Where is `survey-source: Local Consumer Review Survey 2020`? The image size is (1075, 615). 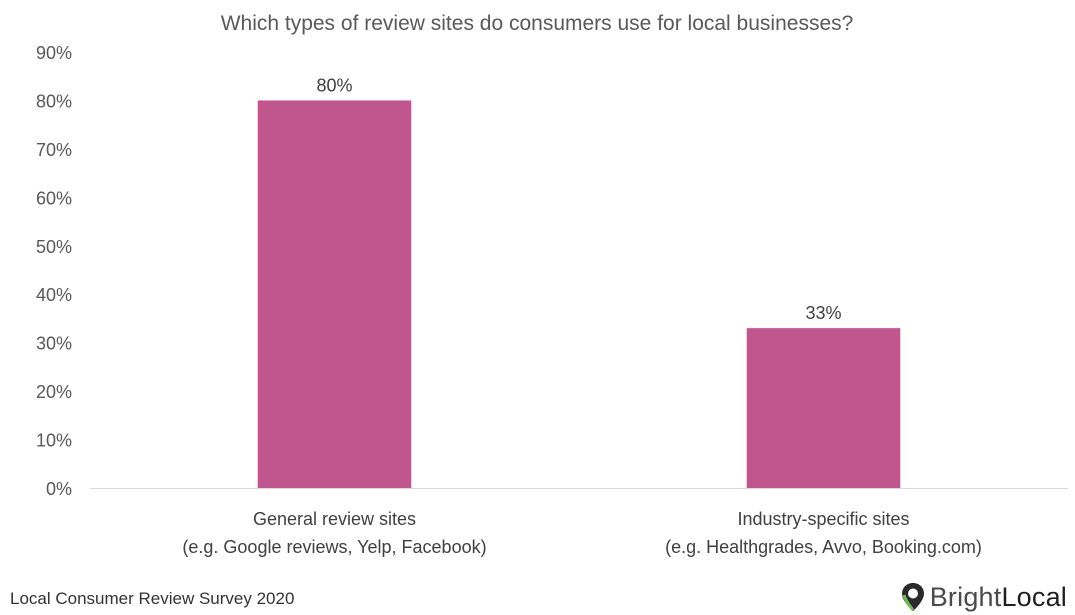
survey-source: Local Consumer Review Survey 2020 is located at coordinates (152, 598).